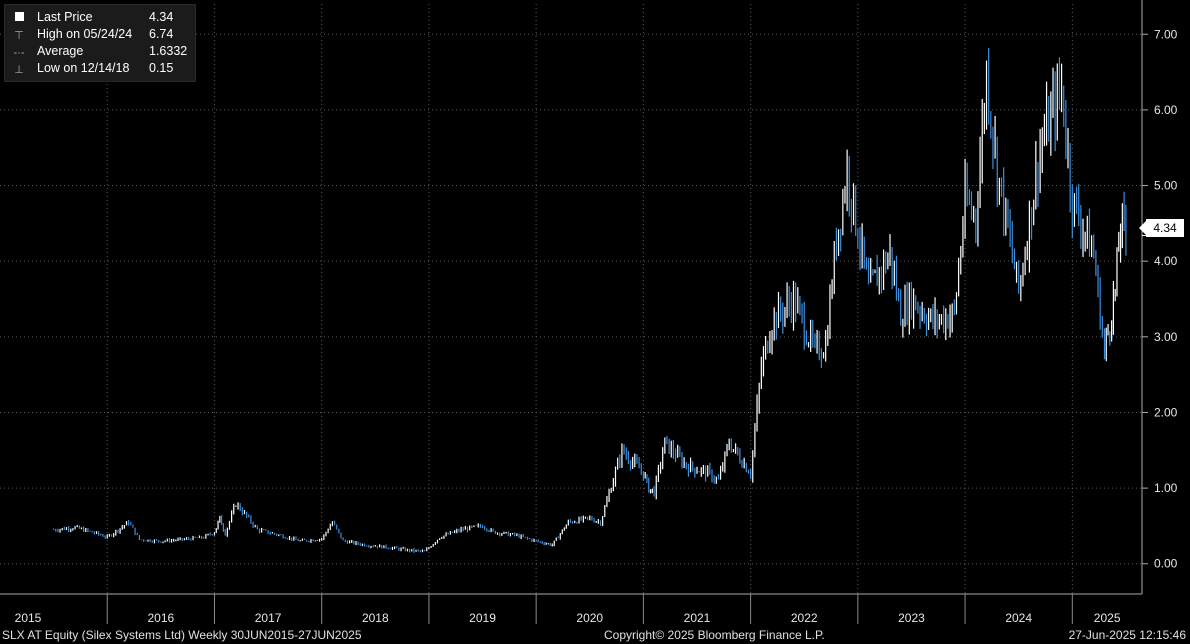 The image size is (1190, 644). I want to click on low-marker-icon: ⊥, so click(19, 70).